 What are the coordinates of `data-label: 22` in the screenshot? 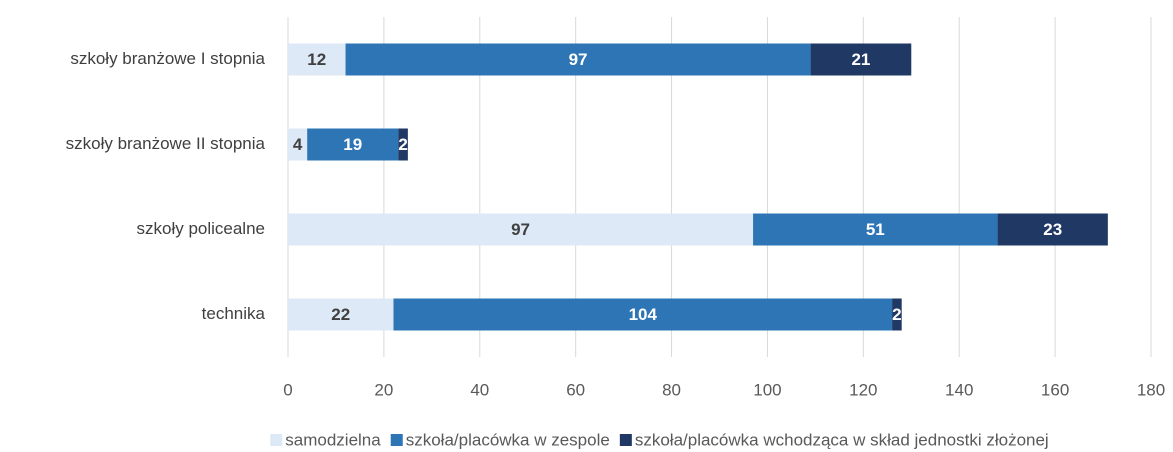 It's located at (340, 314).